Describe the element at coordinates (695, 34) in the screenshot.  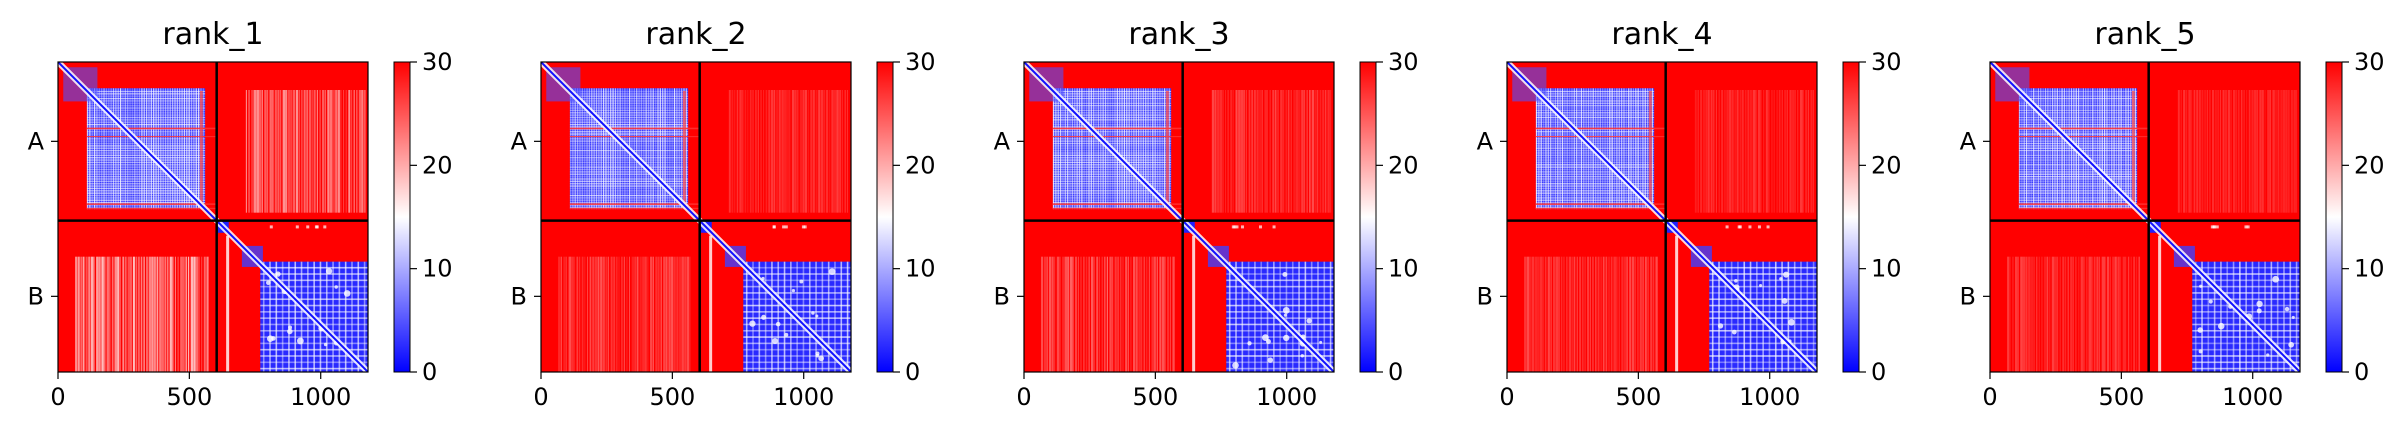
I see `panel-title: rank_2` at that location.